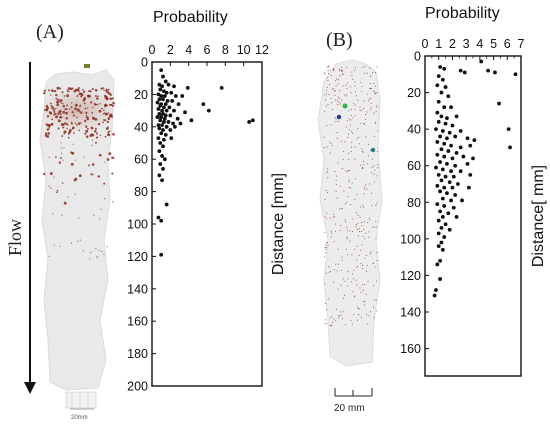  I want to click on panel-a-x-tick-label: 0, so click(152, 50).